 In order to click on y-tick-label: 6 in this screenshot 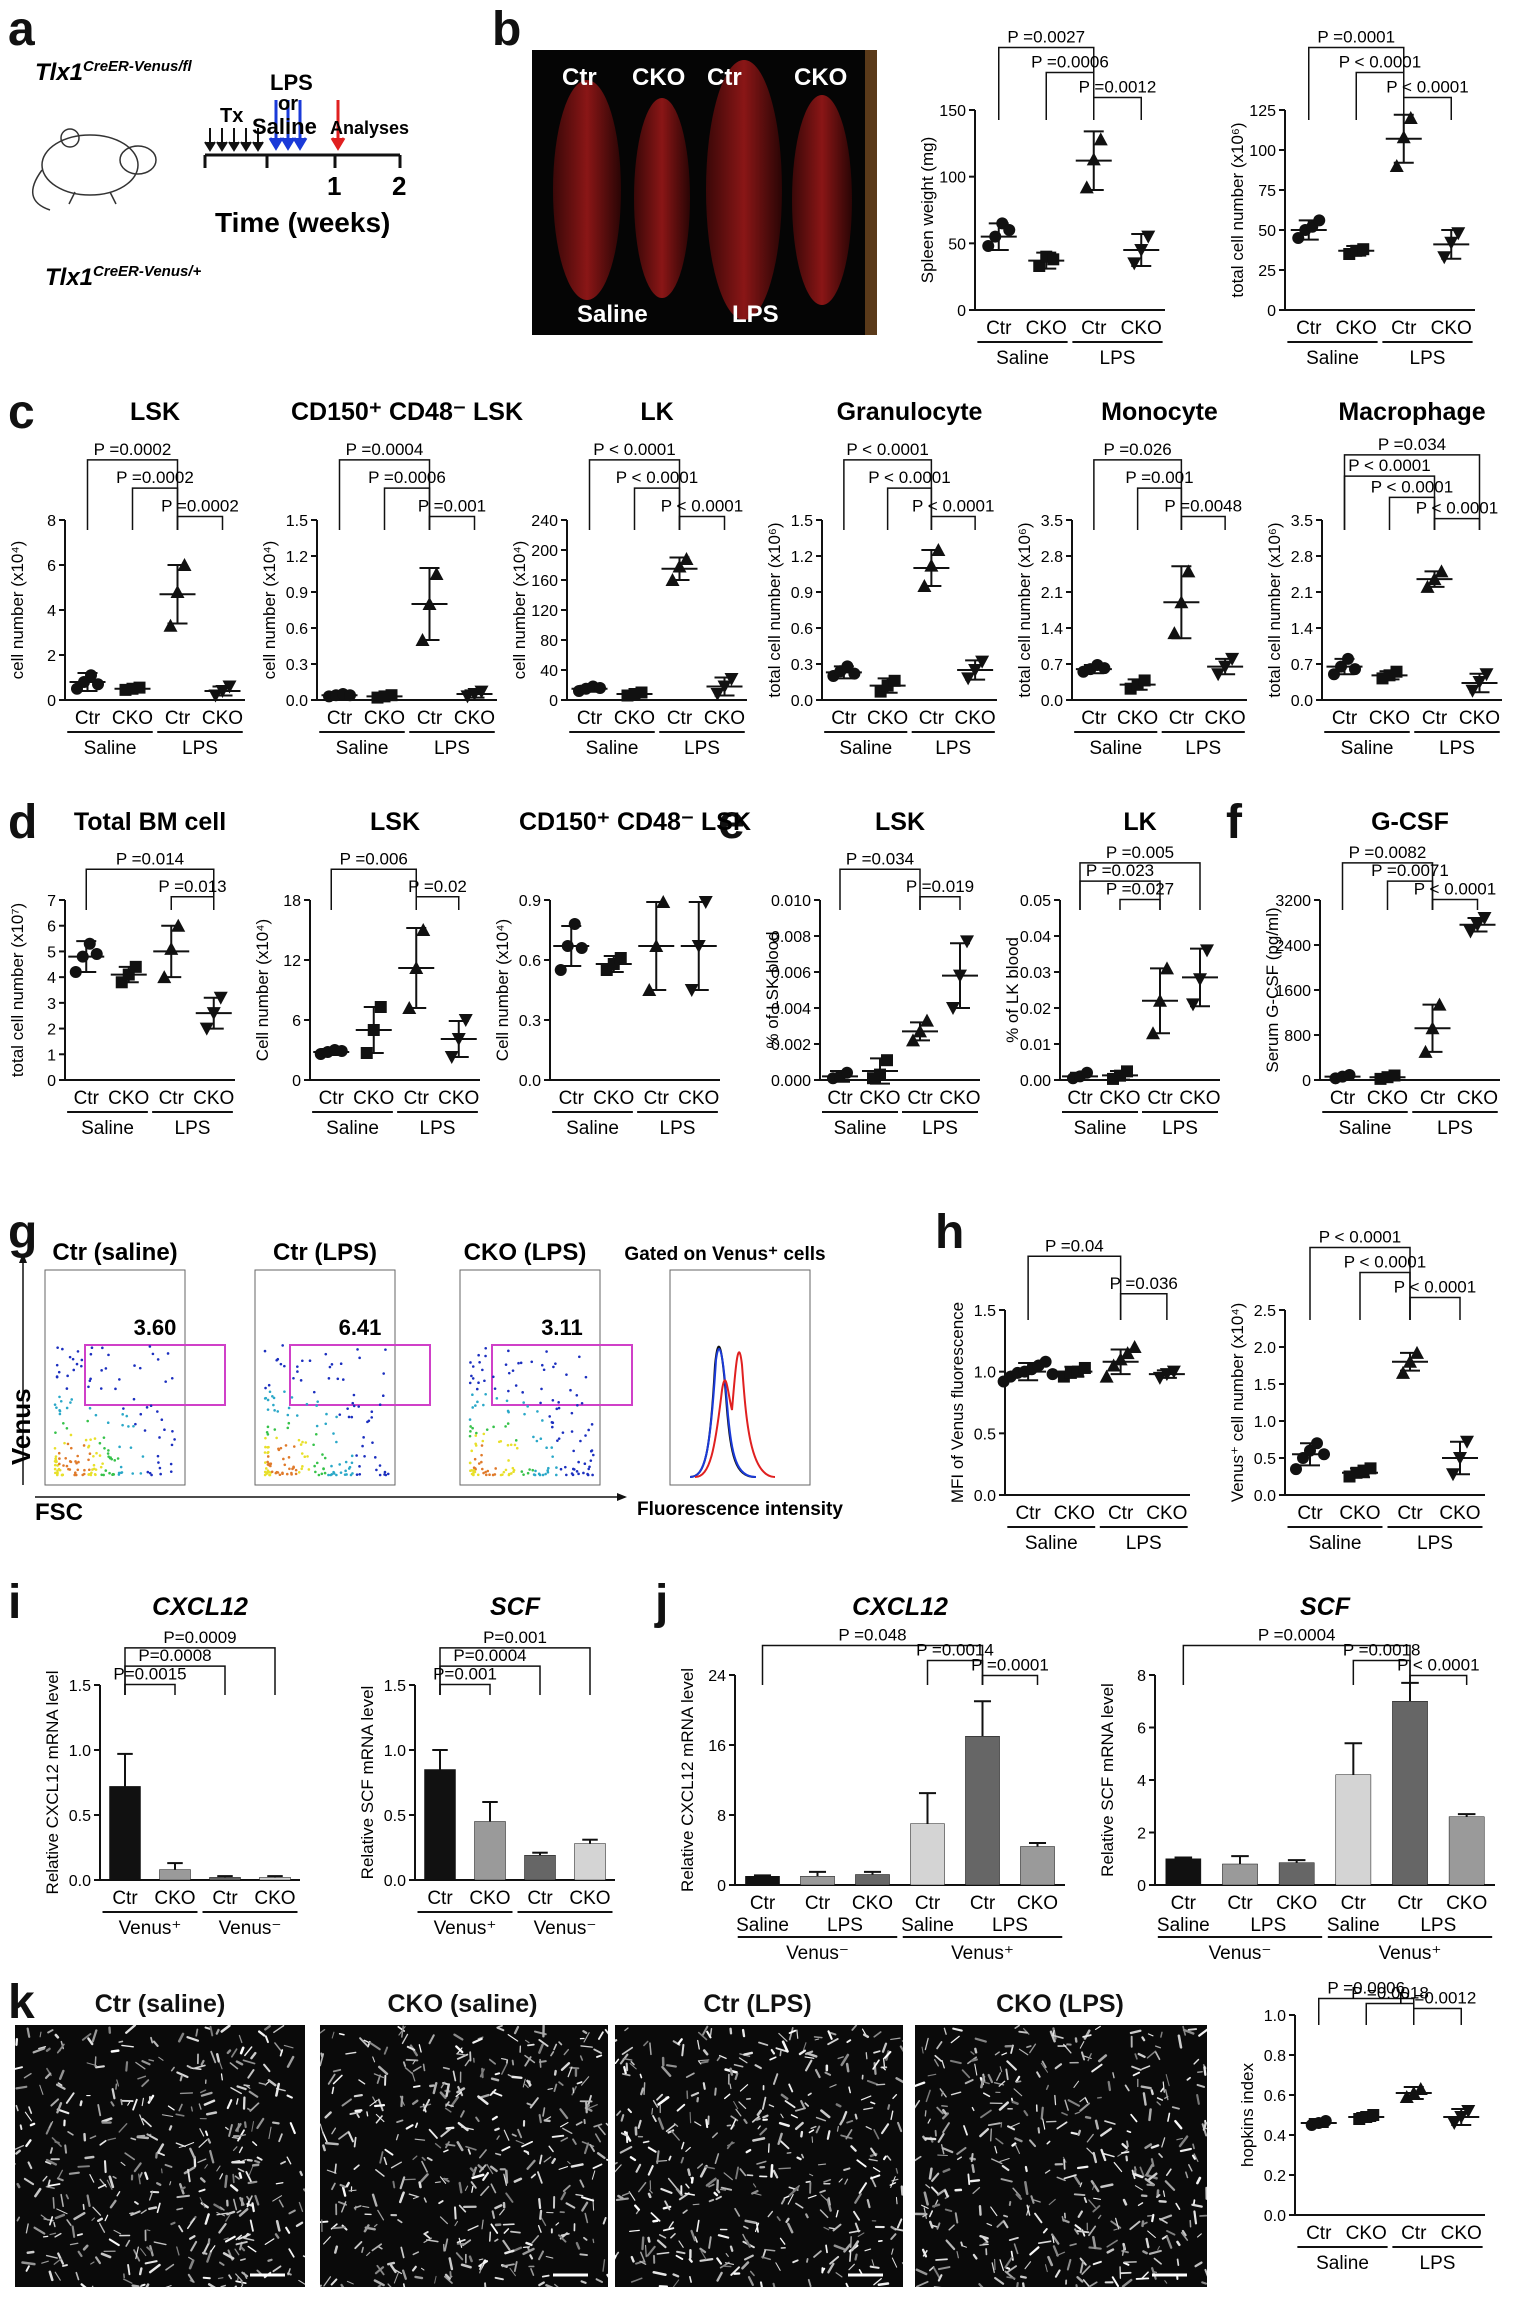, I will do `click(1141, 1729)`.